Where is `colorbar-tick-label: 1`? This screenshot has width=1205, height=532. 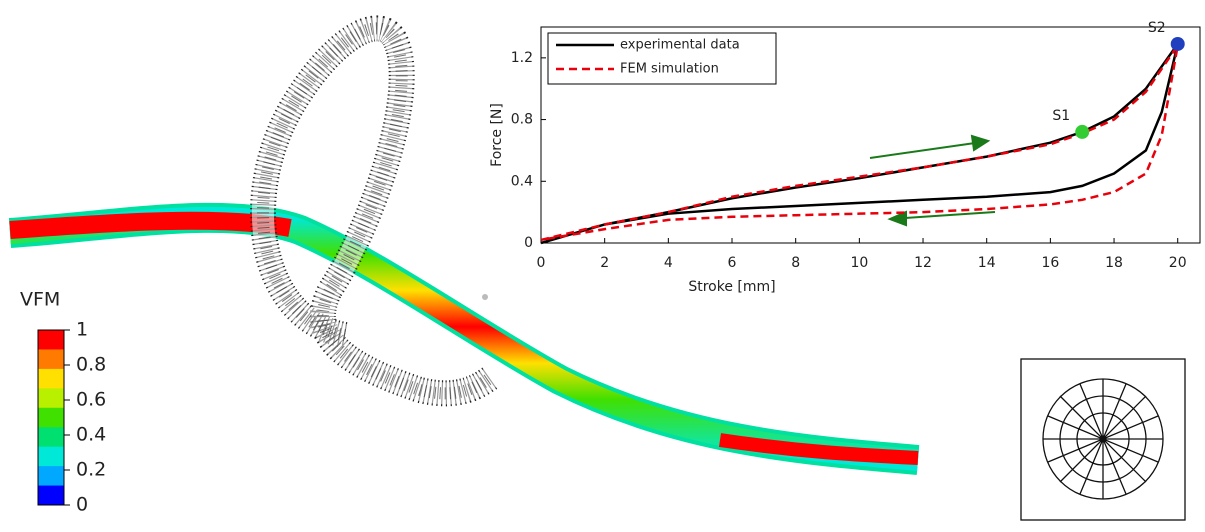
colorbar-tick-label: 1 is located at coordinates (82, 330).